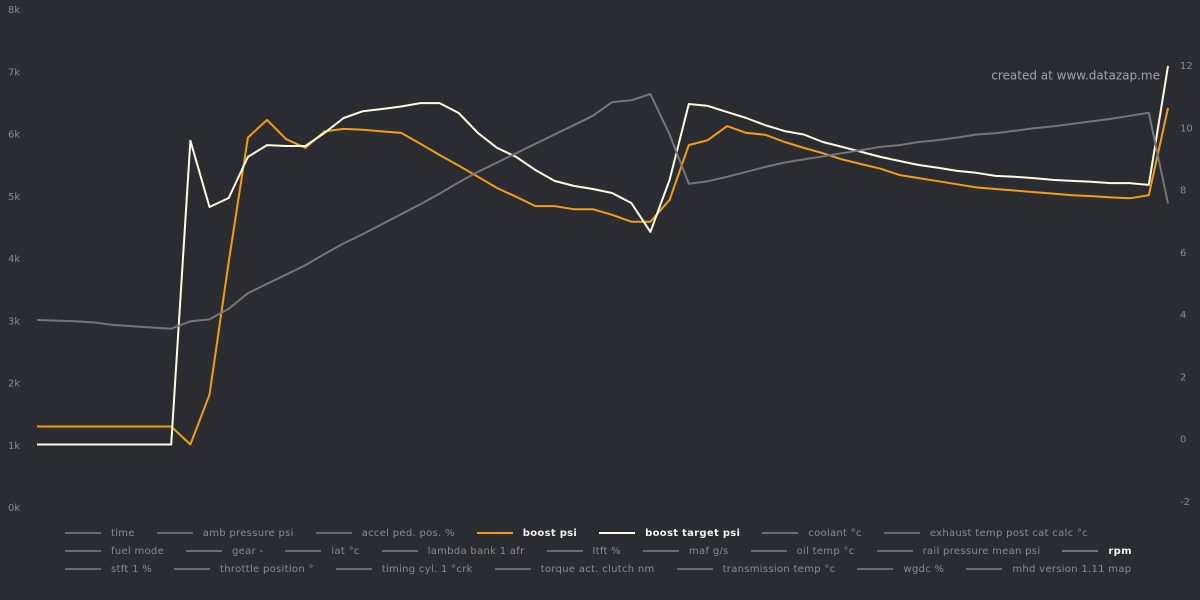  Describe the element at coordinates (14, 446) in the screenshot. I see `y-tick-label: 1k` at that location.